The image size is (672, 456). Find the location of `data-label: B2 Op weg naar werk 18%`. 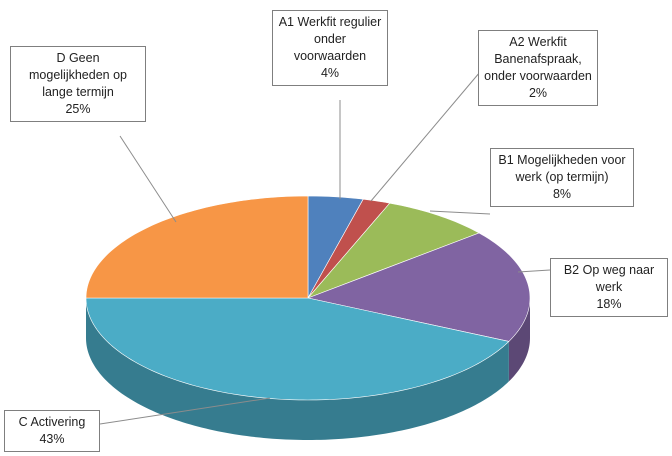

data-label: B2 Op weg naar werk 18% is located at coordinates (609, 287).